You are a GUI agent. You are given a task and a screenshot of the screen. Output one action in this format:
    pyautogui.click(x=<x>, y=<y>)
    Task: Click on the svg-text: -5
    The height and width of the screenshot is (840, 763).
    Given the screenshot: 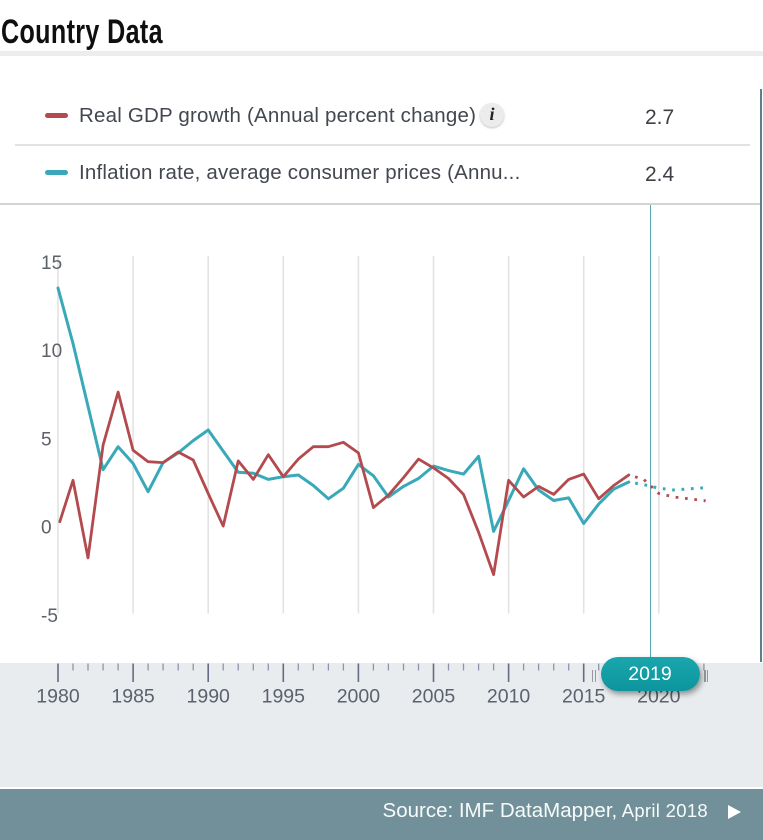 What is the action you would take?
    pyautogui.click(x=49, y=615)
    